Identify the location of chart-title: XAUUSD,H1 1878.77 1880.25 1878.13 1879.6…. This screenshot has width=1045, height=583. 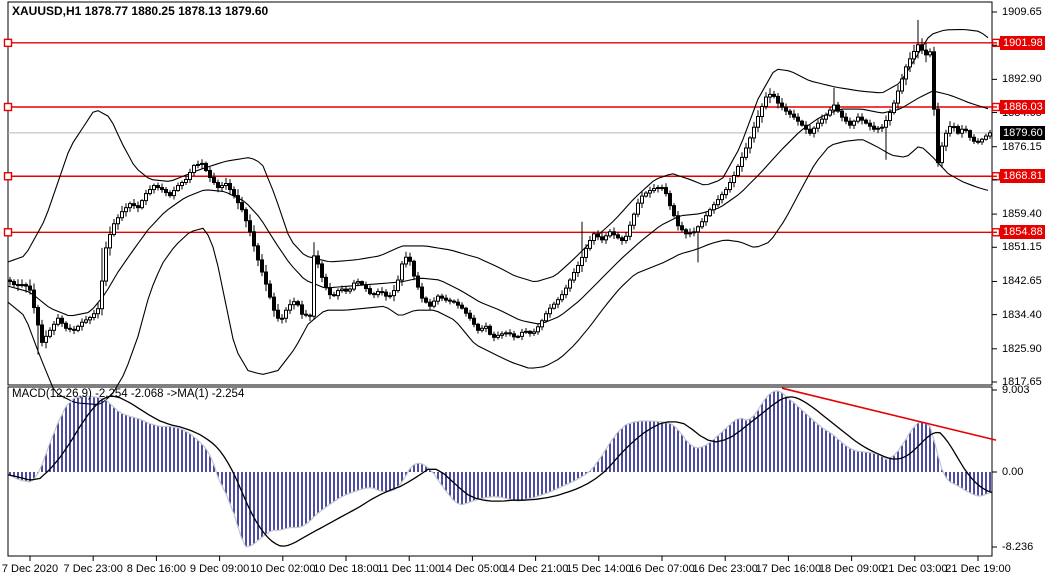
(140, 11).